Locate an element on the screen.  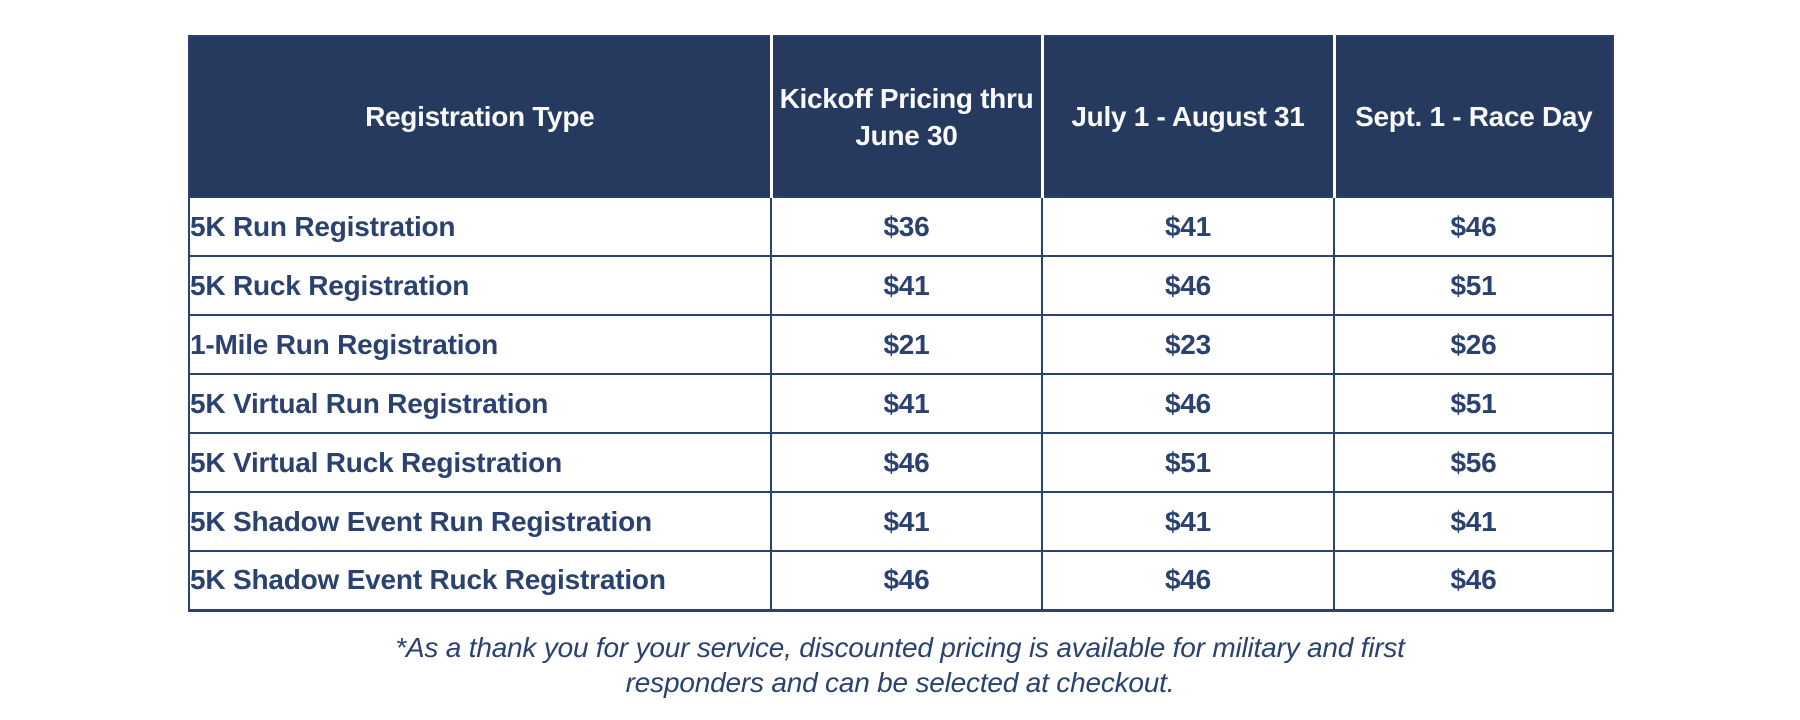
table-row: 5K Virtual Ruck Registration $46 $51 $56 is located at coordinates (901, 462).